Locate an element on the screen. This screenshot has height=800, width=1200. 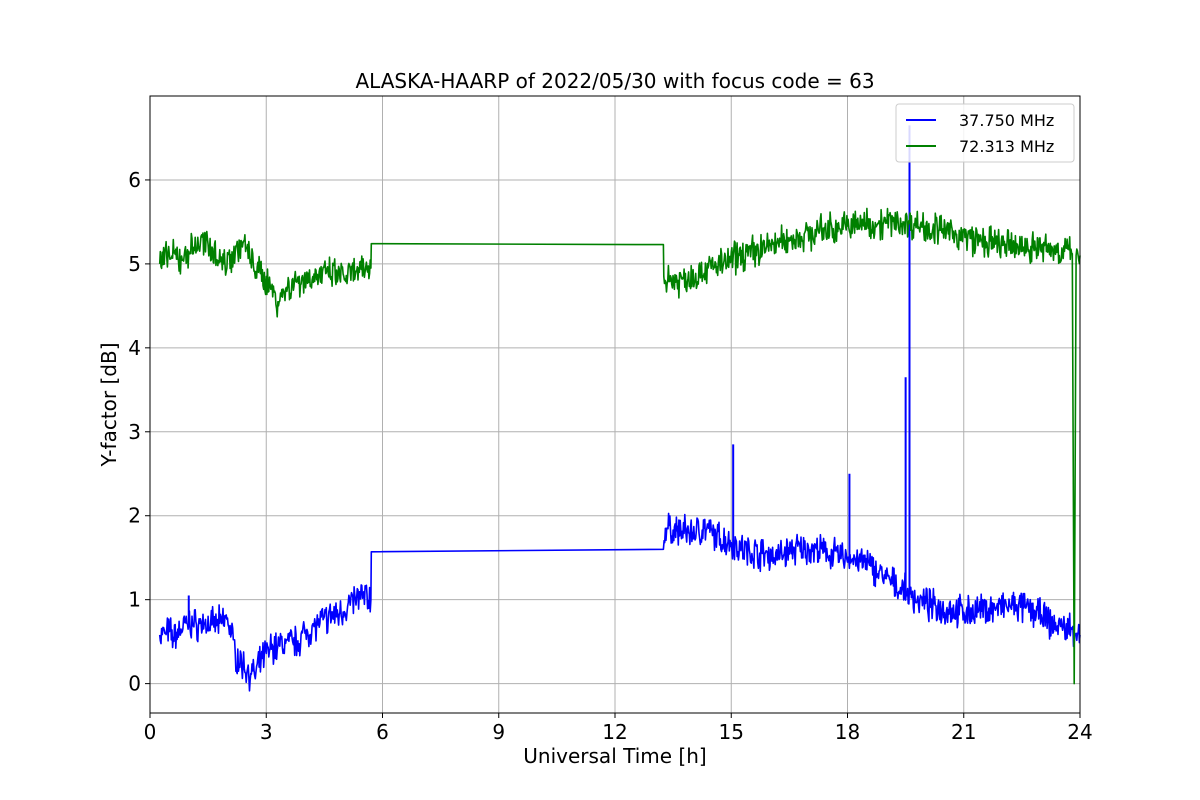
x-tick-label: 9 is located at coordinates (498, 732).